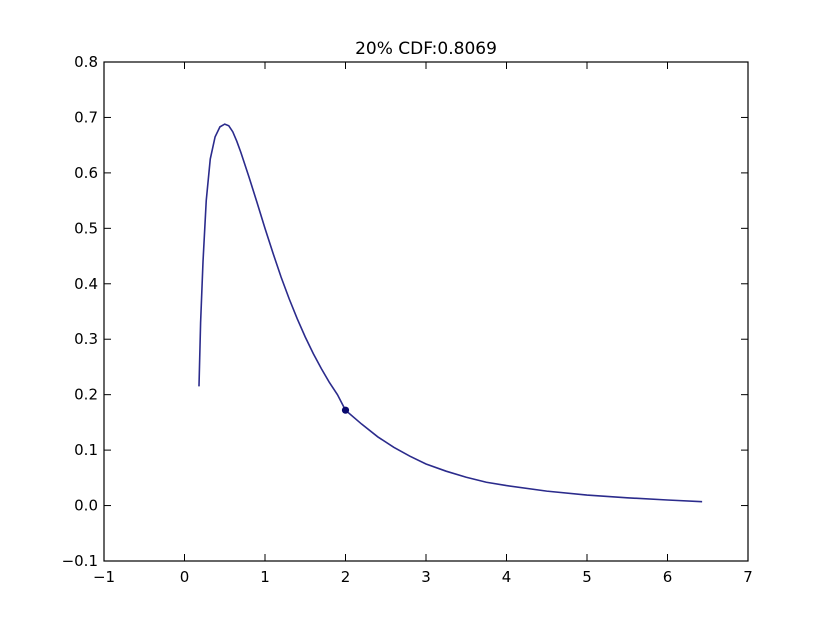 The width and height of the screenshot is (830, 623). Describe the element at coordinates (748, 577) in the screenshot. I see `x-tick-label: 7` at that location.